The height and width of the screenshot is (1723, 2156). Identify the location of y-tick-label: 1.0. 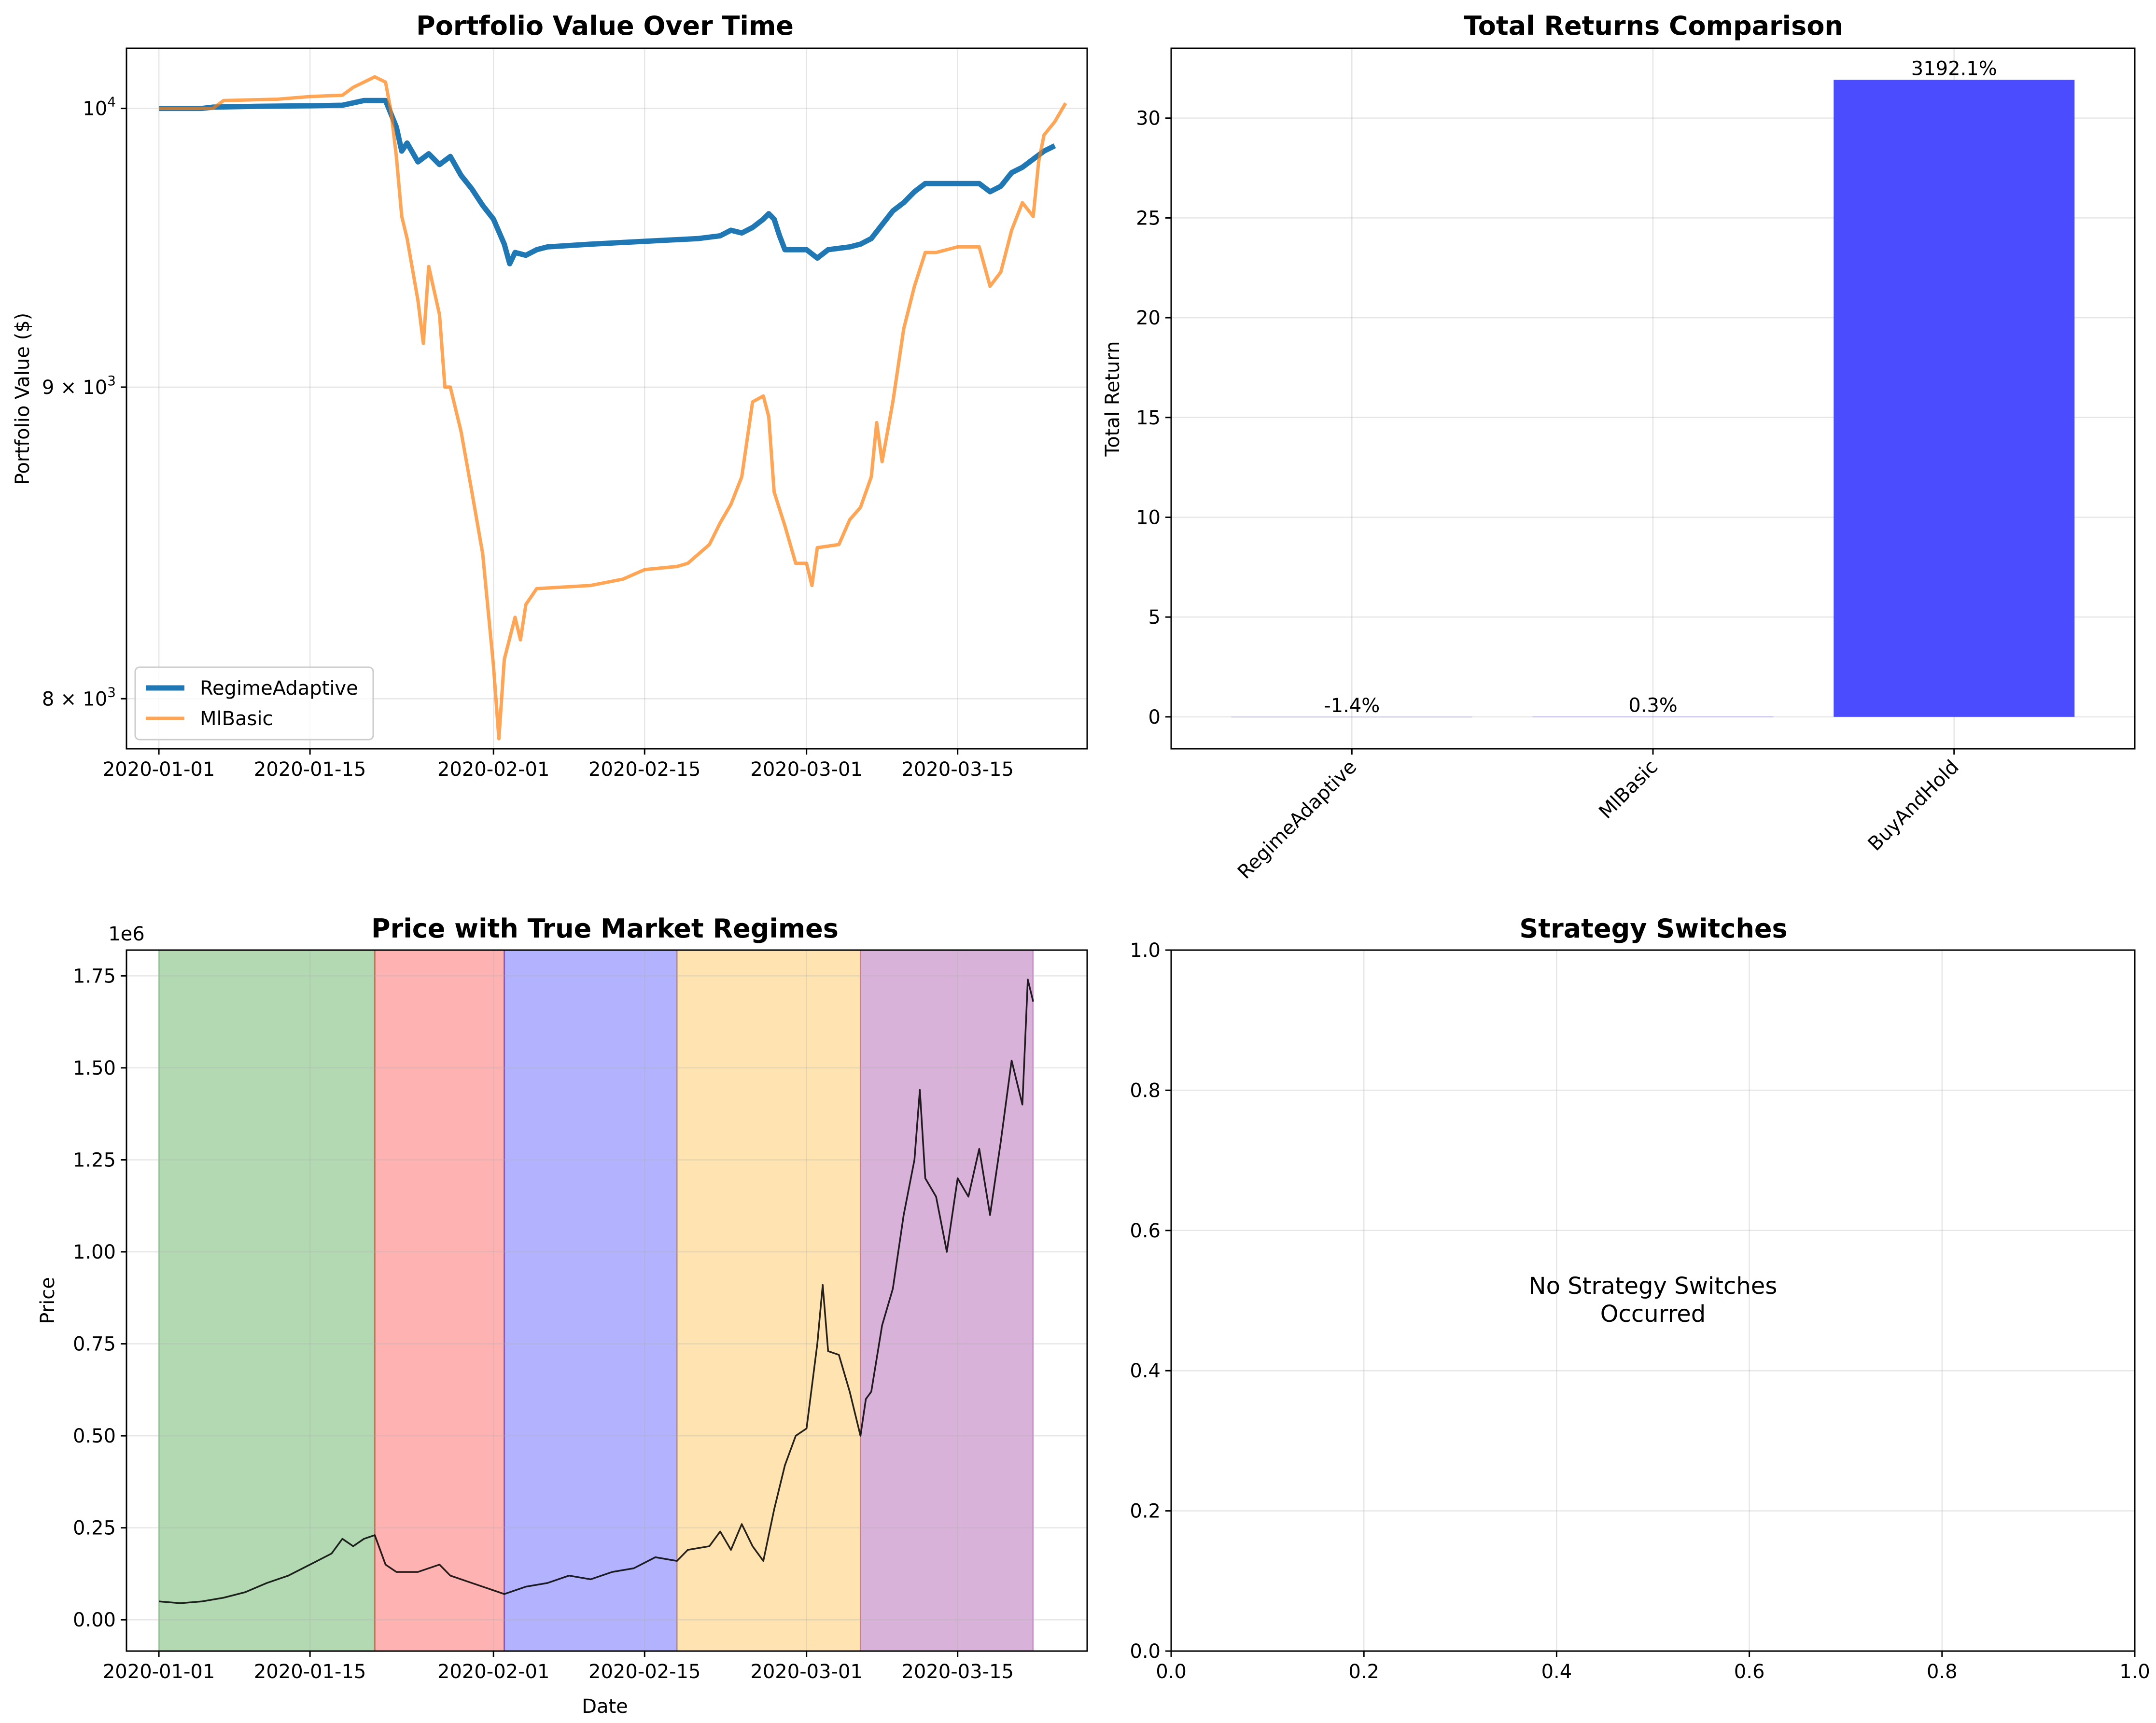
(1146, 950).